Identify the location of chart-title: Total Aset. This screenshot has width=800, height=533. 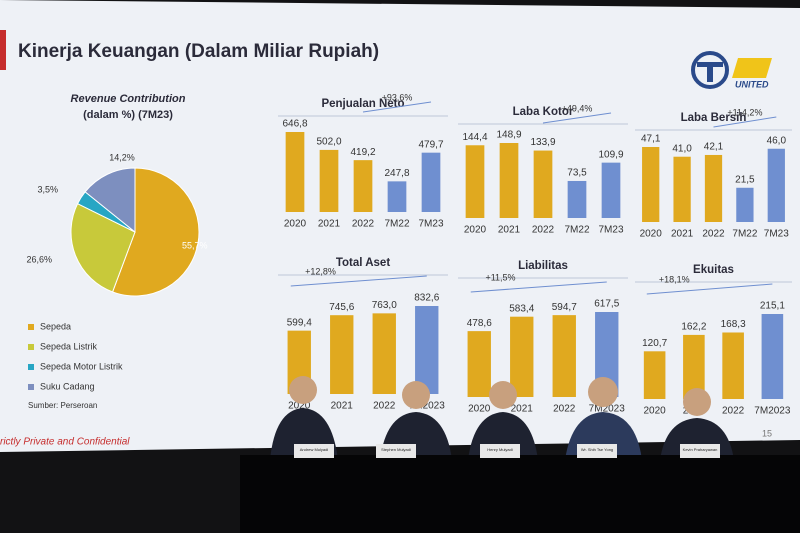
(363, 263).